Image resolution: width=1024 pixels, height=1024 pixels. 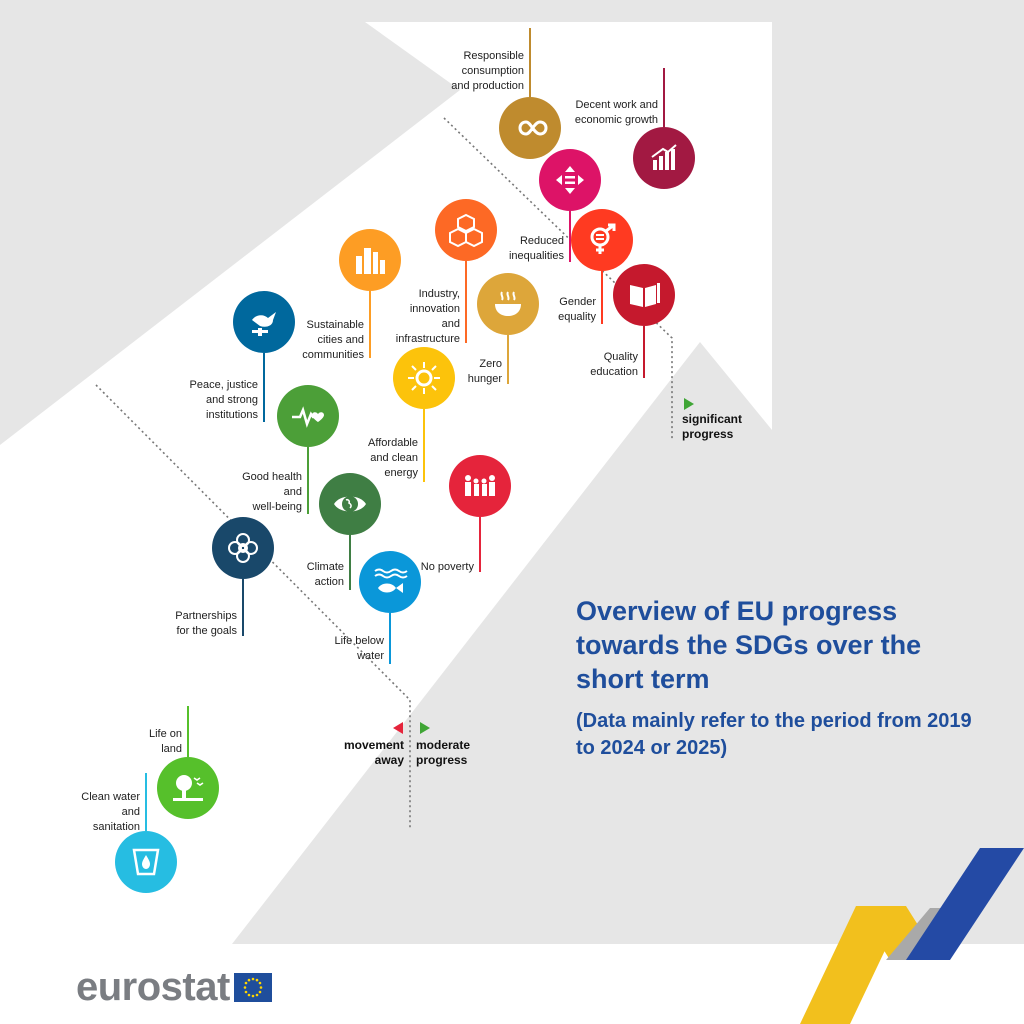 What do you see at coordinates (443, 752) in the screenshot?
I see `moderate-progress-label: moderate progress` at bounding box center [443, 752].